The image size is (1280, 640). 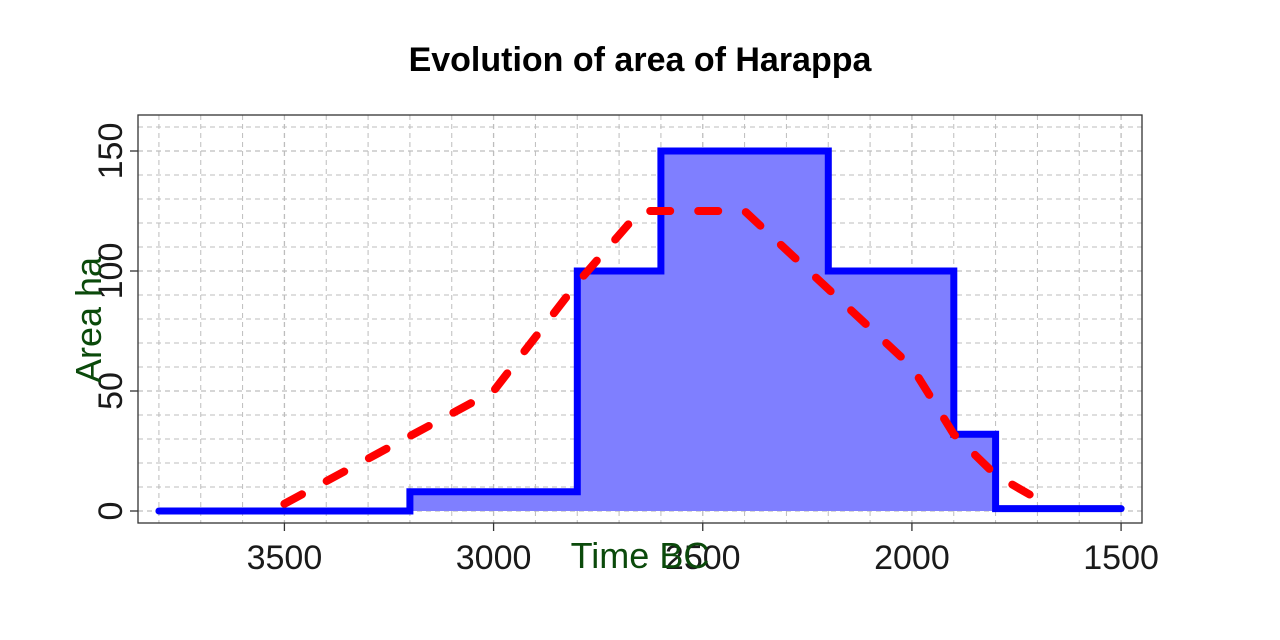 I want to click on x-tick-label: 3500, so click(x=285, y=558).